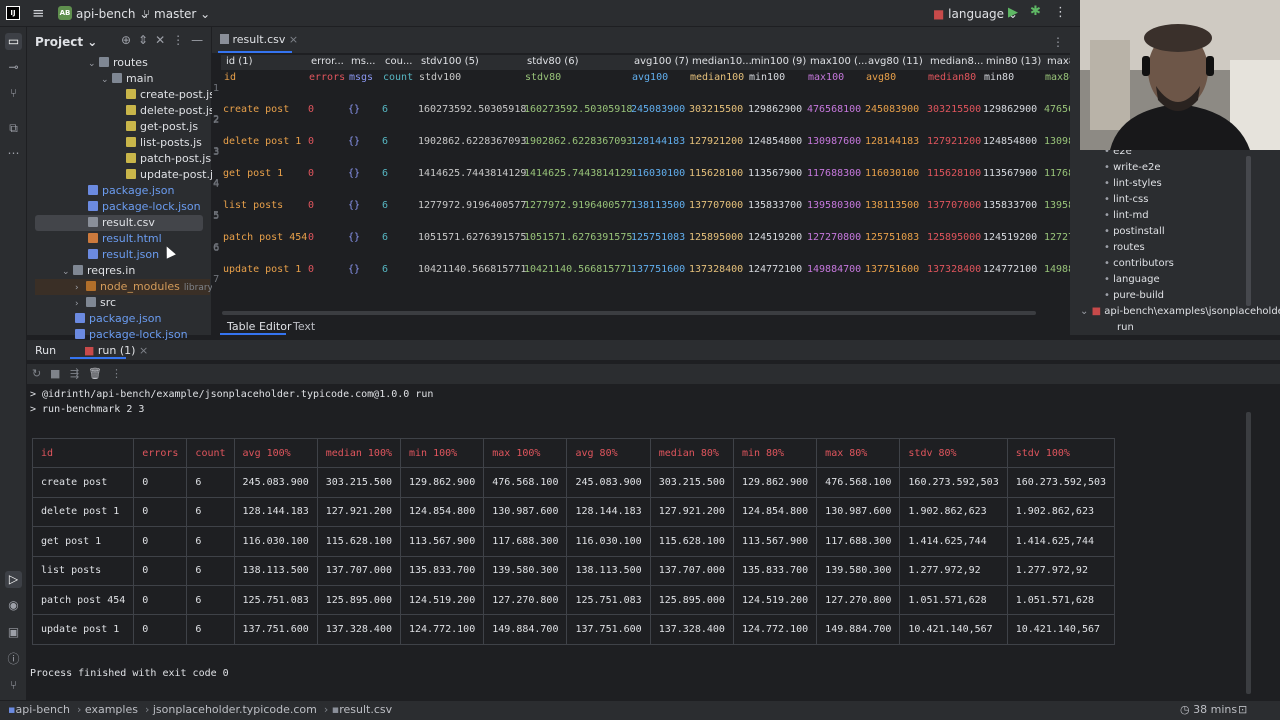  Describe the element at coordinates (113, 14) in the screenshot. I see `project-switcher: api-bench ⌄` at that location.